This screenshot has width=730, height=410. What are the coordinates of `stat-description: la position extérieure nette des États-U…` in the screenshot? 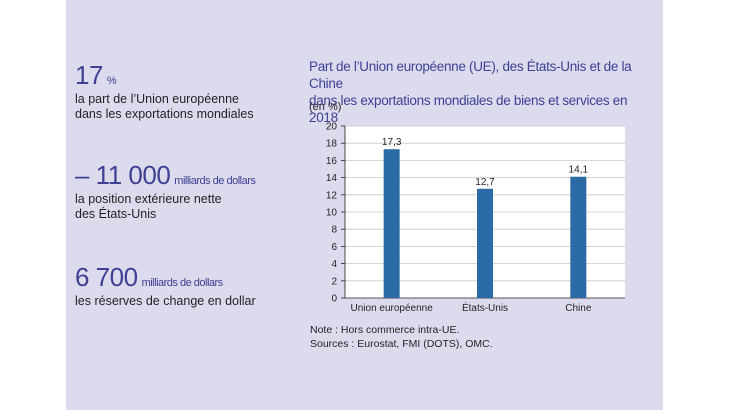 It's located at (165, 207).